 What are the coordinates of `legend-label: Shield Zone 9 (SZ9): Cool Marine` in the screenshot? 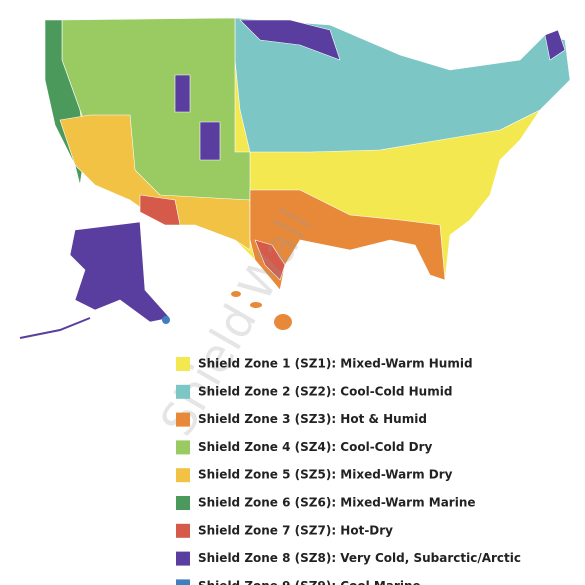 It's located at (309, 582).